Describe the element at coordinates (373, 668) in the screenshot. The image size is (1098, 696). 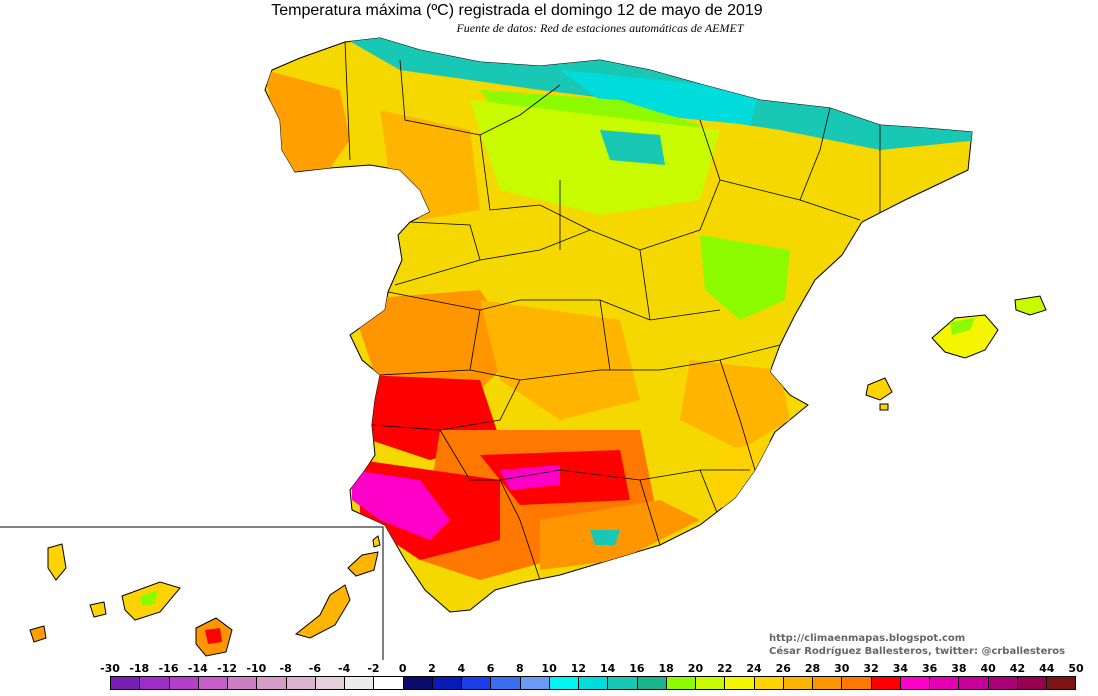
I see `legend-tick-label: -2` at that location.